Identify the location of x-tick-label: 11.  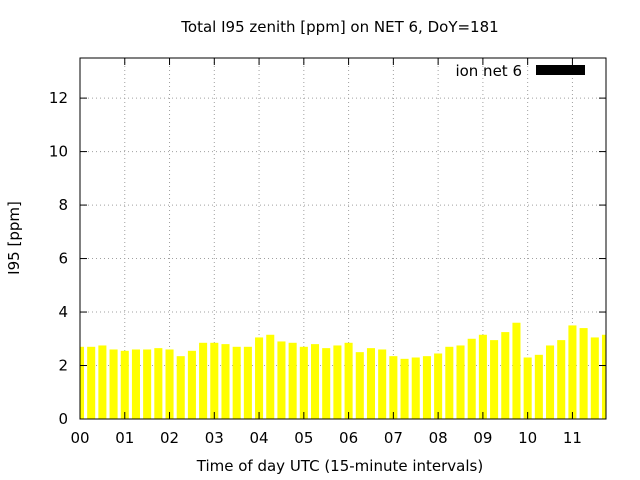
(572, 438).